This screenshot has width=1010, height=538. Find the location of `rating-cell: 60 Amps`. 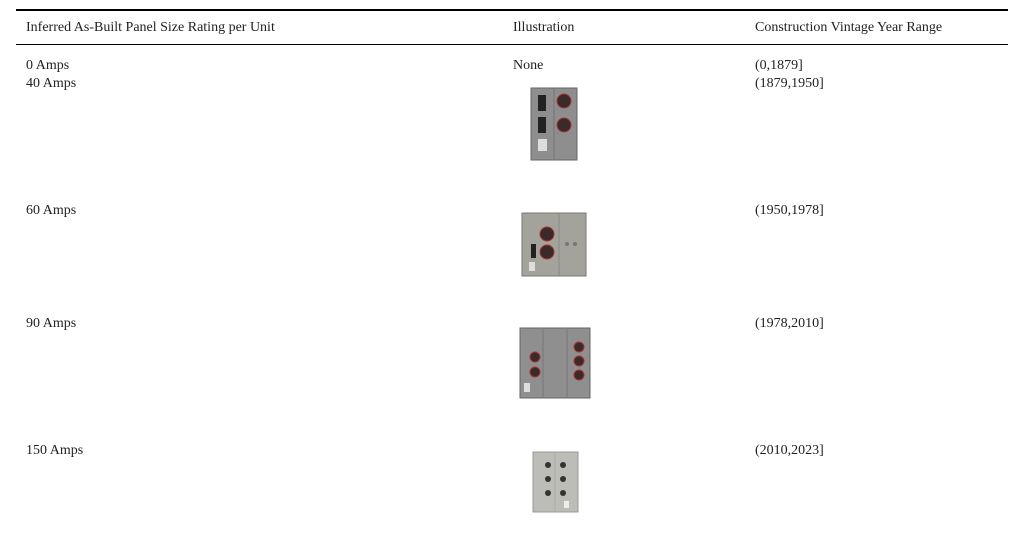

rating-cell: 60 Amps is located at coordinates (51, 210).